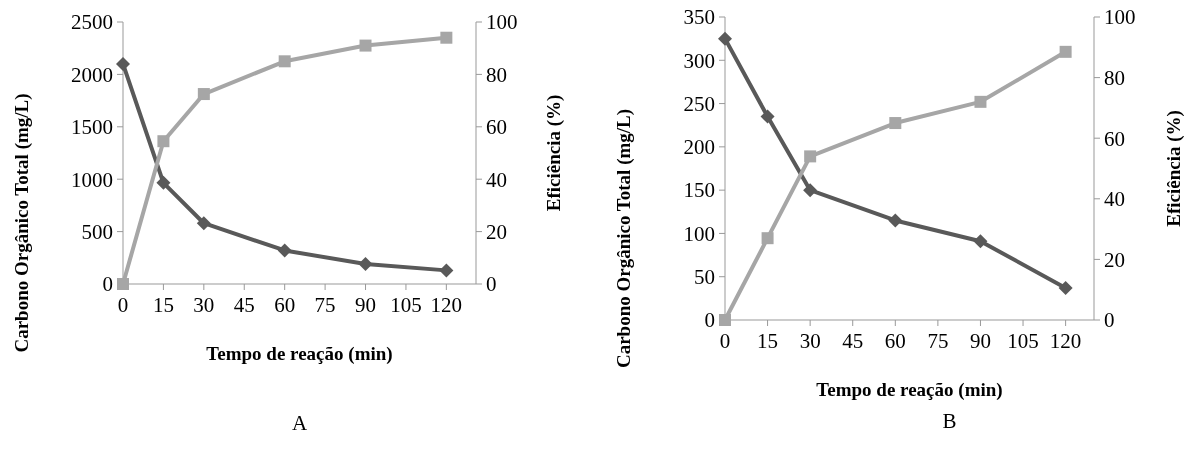 Image resolution: width=1188 pixels, height=451 pixels. What do you see at coordinates (491, 284) in the screenshot?
I see `y2-tick-label: 0` at bounding box center [491, 284].